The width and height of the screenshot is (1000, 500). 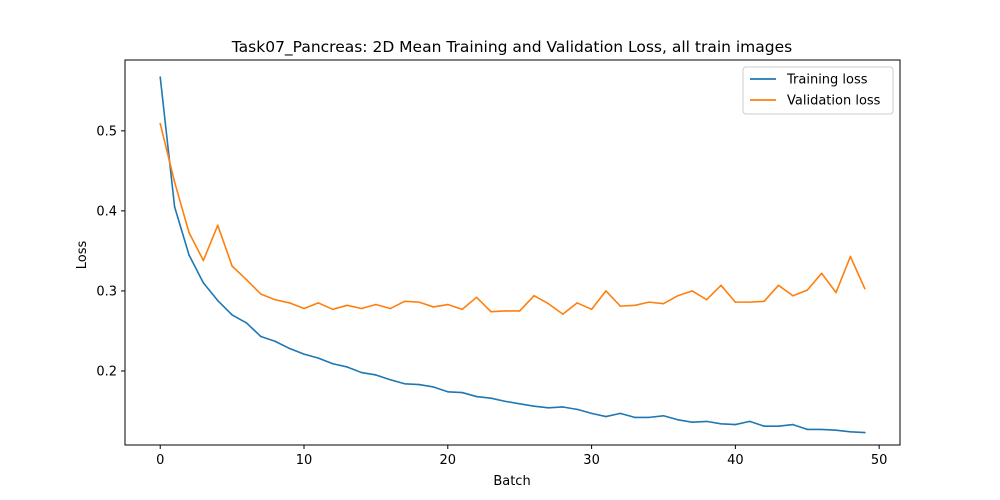 I want to click on legend-box, so click(x=818, y=90).